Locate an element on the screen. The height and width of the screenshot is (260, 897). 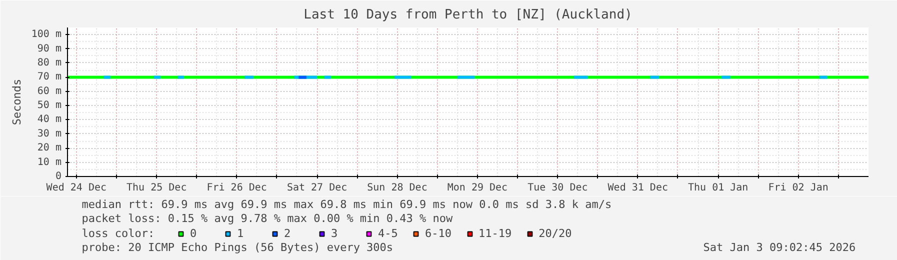
y-tick-label: 10 m is located at coordinates (49, 162).